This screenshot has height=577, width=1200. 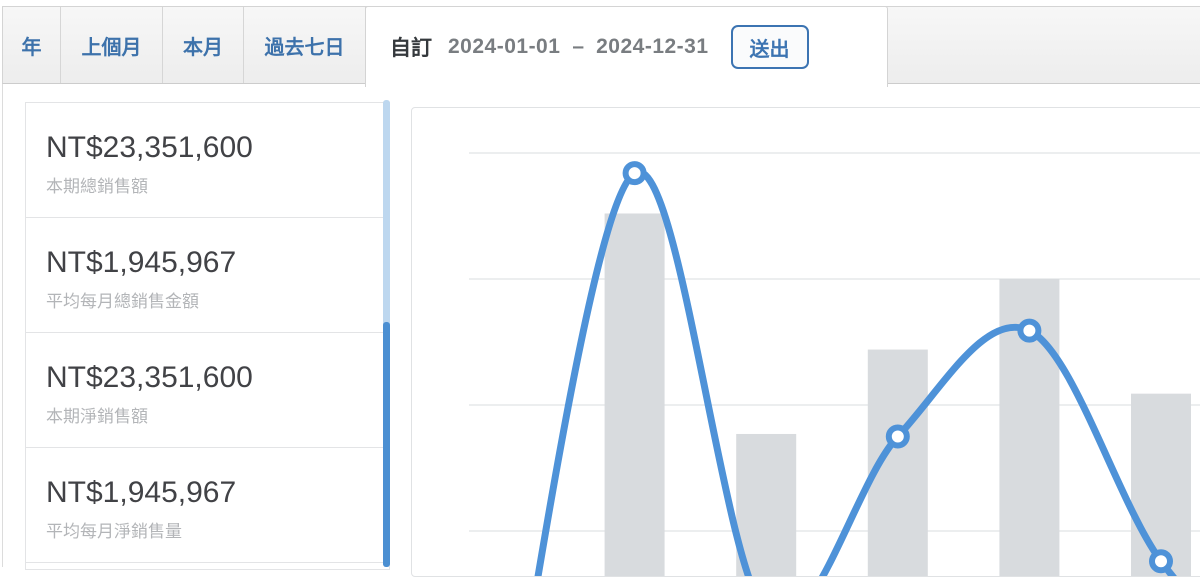 I want to click on stat-label: 本期總銷售額, so click(x=97, y=186).